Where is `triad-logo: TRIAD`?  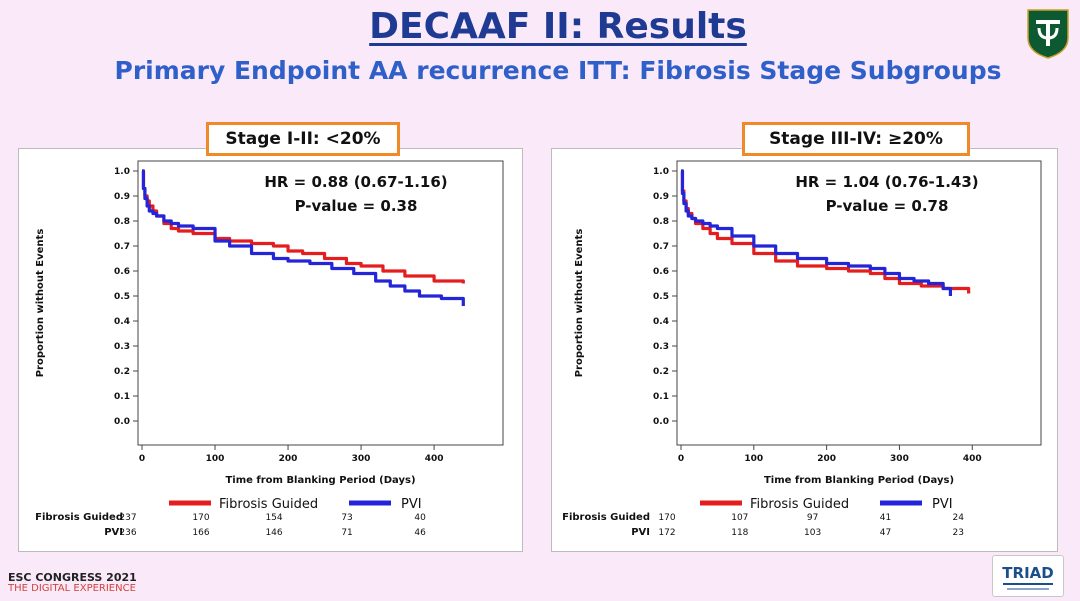
triad-logo: TRIAD is located at coordinates (1028, 576).